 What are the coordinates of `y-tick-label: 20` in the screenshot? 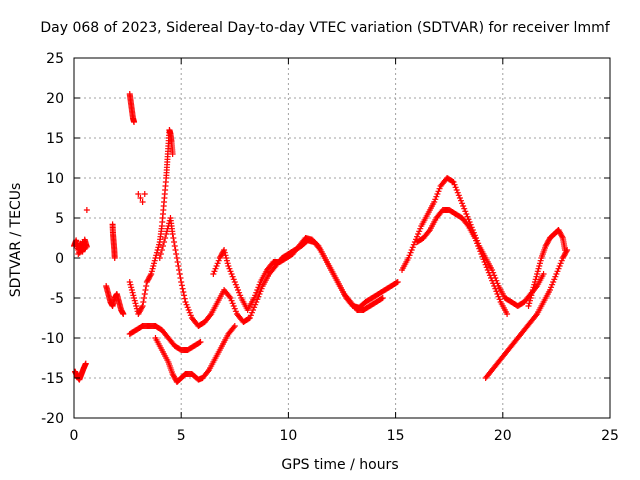 It's located at (55, 99).